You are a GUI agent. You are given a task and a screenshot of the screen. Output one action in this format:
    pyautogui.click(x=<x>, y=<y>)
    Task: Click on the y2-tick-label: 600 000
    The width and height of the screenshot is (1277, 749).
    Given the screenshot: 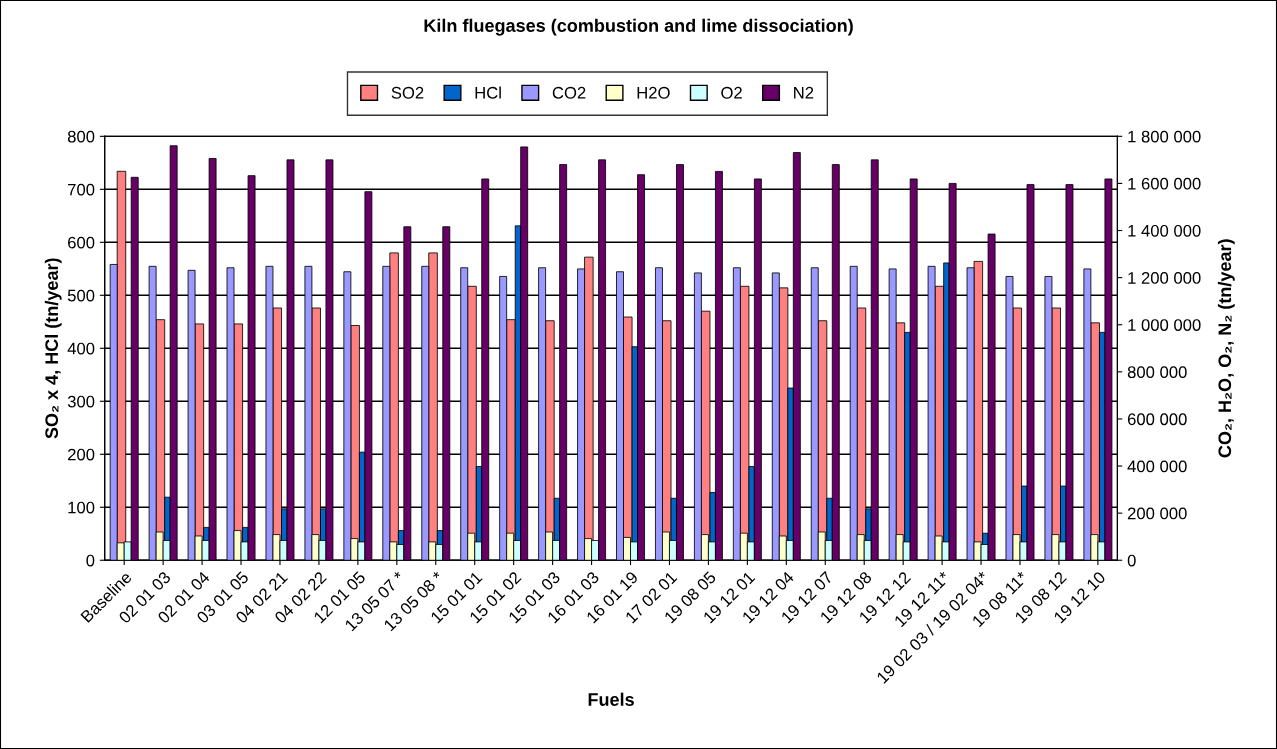 What is the action you would take?
    pyautogui.click(x=1157, y=419)
    